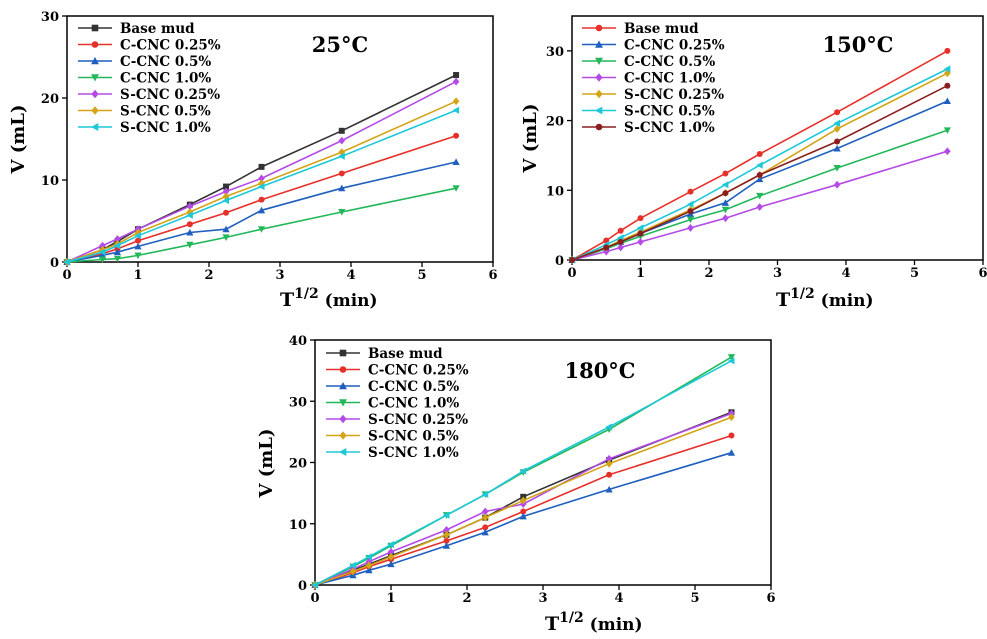 The height and width of the screenshot is (639, 987). What do you see at coordinates (674, 95) in the screenshot?
I see `legend-label: S-CNC 0.25%` at bounding box center [674, 95].